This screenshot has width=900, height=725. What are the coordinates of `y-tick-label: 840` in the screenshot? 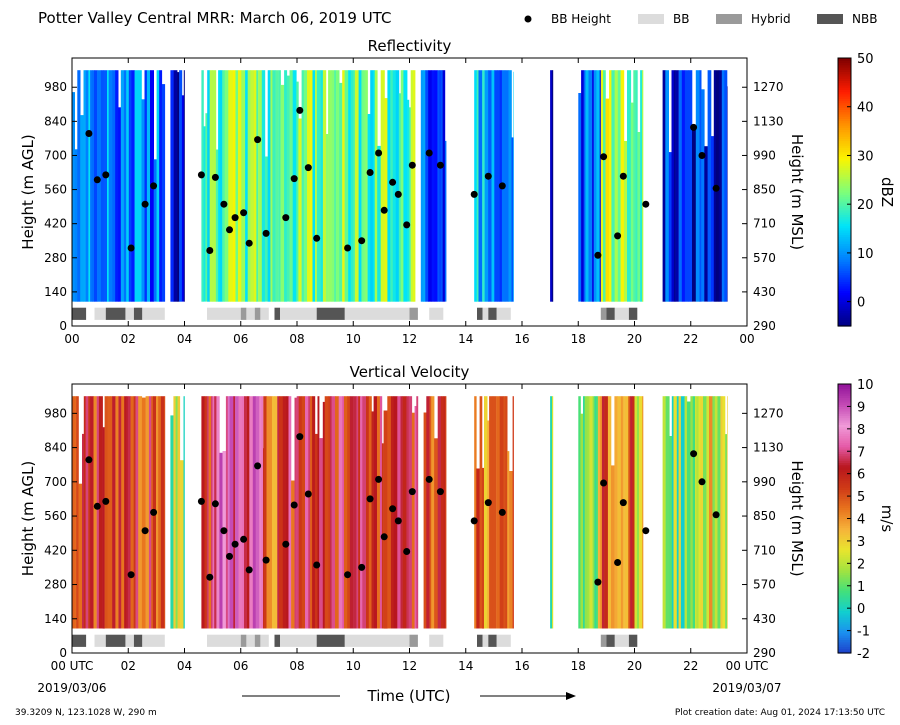 It's located at (55, 448).